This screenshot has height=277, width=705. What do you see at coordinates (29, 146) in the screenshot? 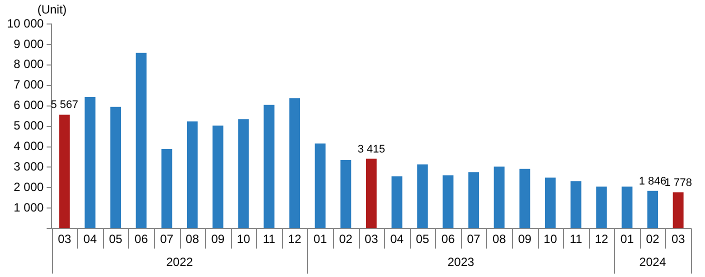
I see `y-tick-label: 4 000` at bounding box center [29, 146].